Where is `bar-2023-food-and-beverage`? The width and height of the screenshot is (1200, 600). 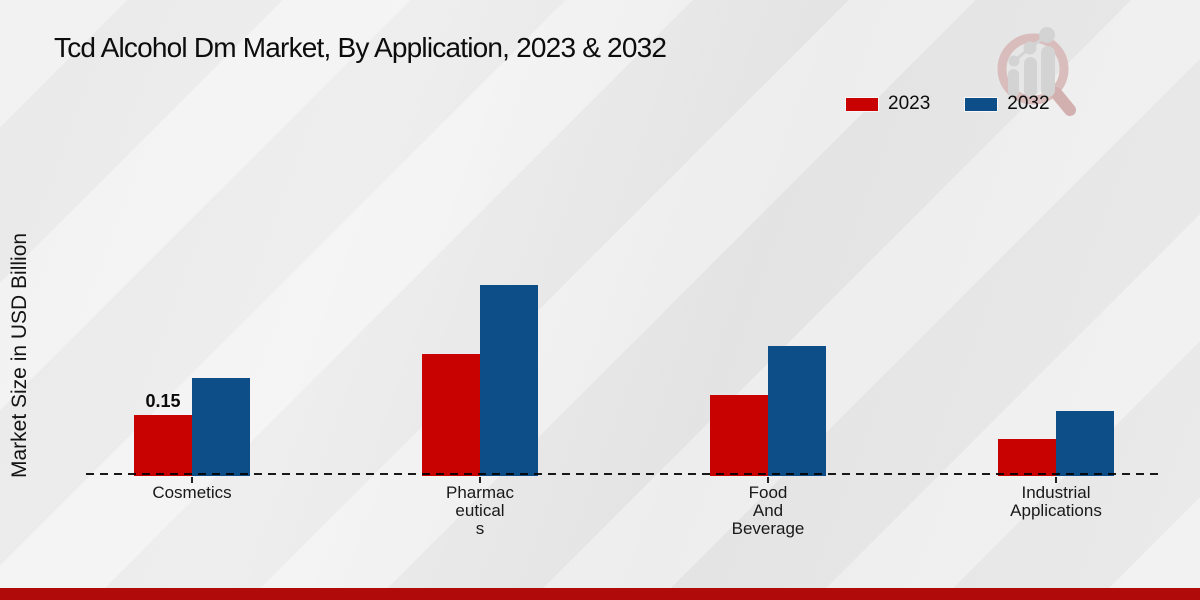 bar-2023-food-and-beverage is located at coordinates (739, 435).